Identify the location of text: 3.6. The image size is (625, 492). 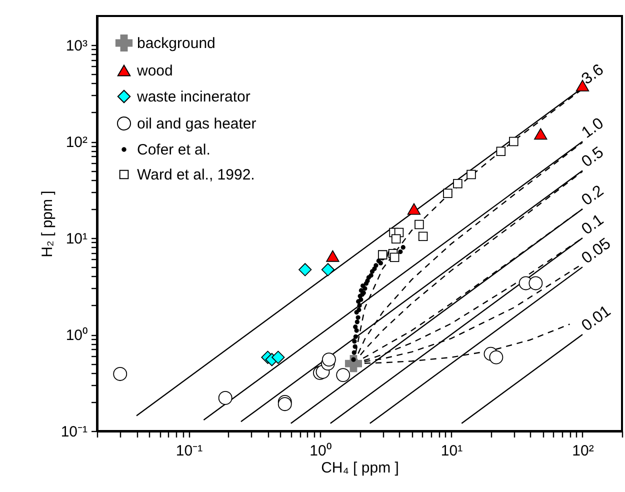
(592, 74).